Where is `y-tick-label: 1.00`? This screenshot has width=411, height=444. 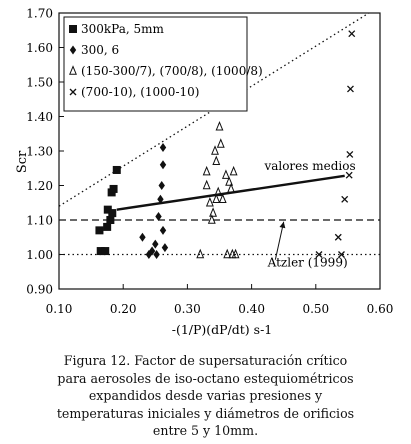
y-tick-label: 1.00 is located at coordinates (39, 255).